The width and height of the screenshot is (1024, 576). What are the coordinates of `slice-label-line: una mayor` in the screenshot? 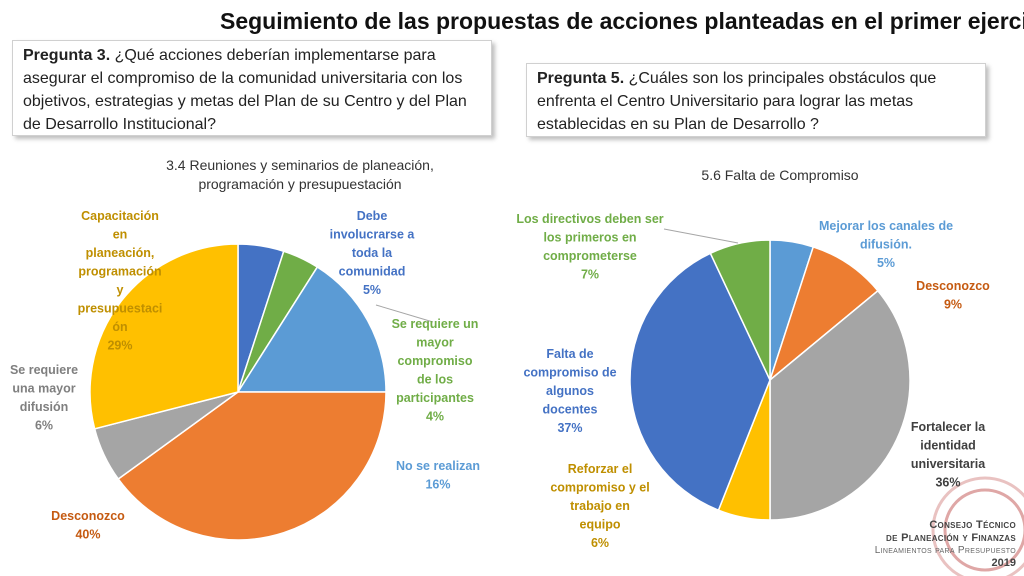 It's located at (43, 389).